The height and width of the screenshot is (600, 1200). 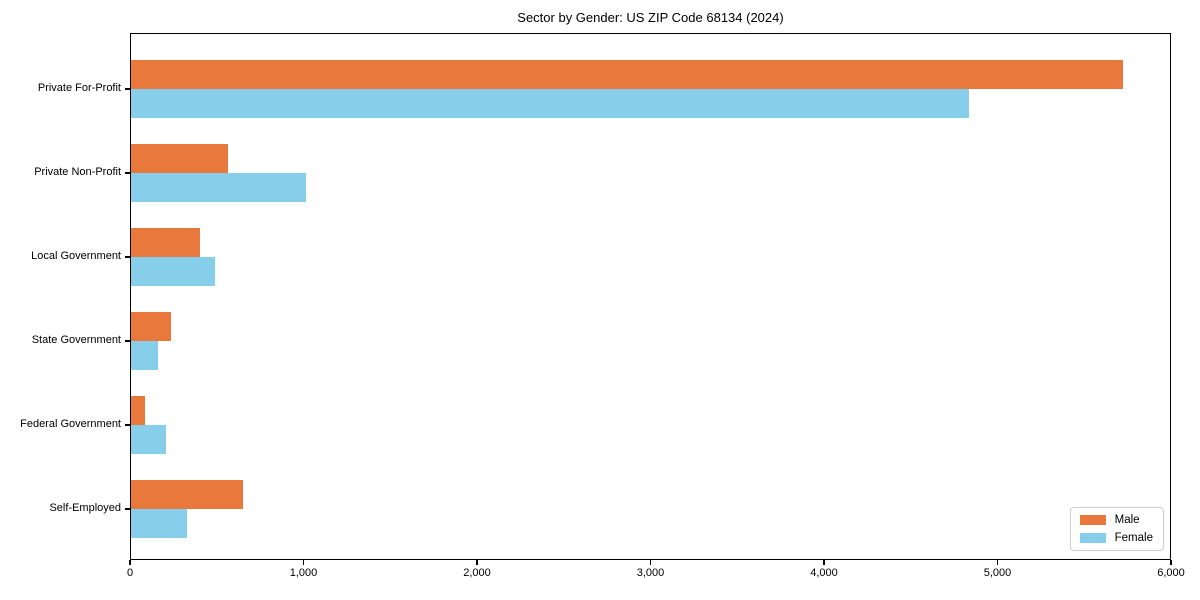 I want to click on legend: Male Female, so click(x=1116, y=529).